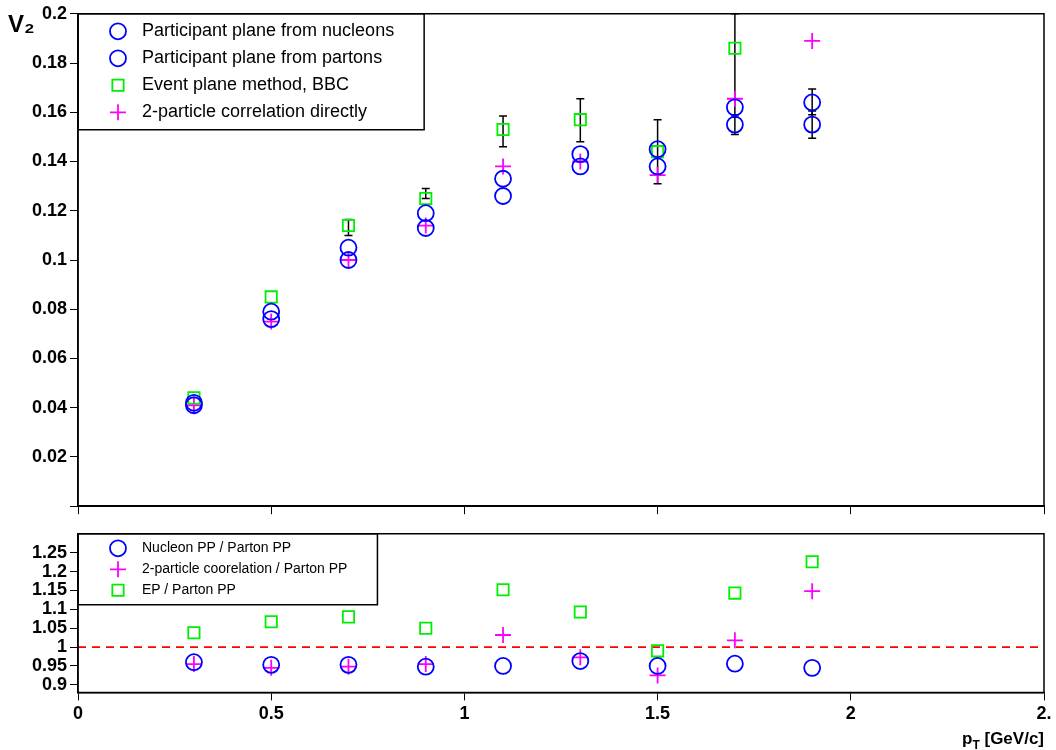 Image resolution: width=1056 pixels, height=750 pixels. Describe the element at coordinates (49, 160) in the screenshot. I see `y-tick-label: 0.14` at that location.